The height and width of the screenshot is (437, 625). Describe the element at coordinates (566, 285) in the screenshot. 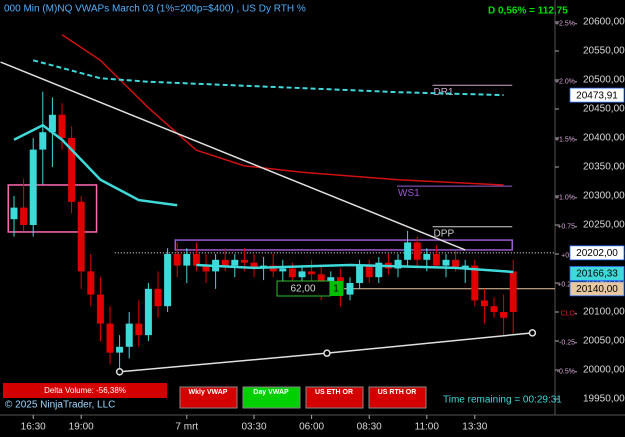

I see `y2-tick-label: +0.25` at that location.